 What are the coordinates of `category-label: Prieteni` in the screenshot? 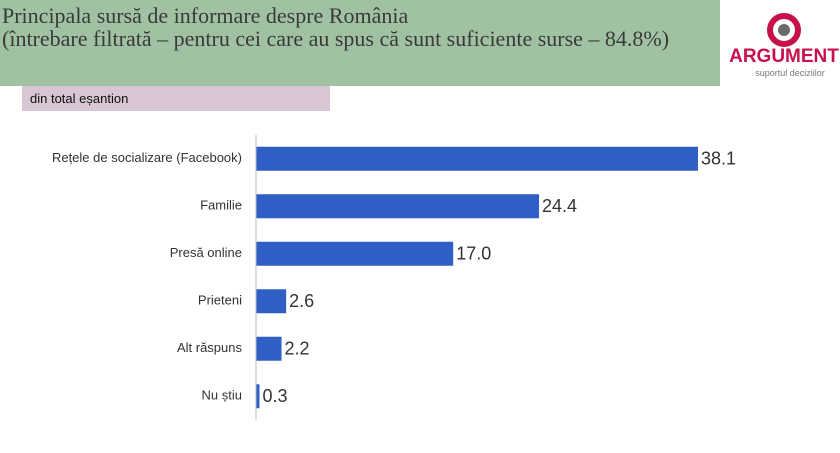 It's located at (220, 300).